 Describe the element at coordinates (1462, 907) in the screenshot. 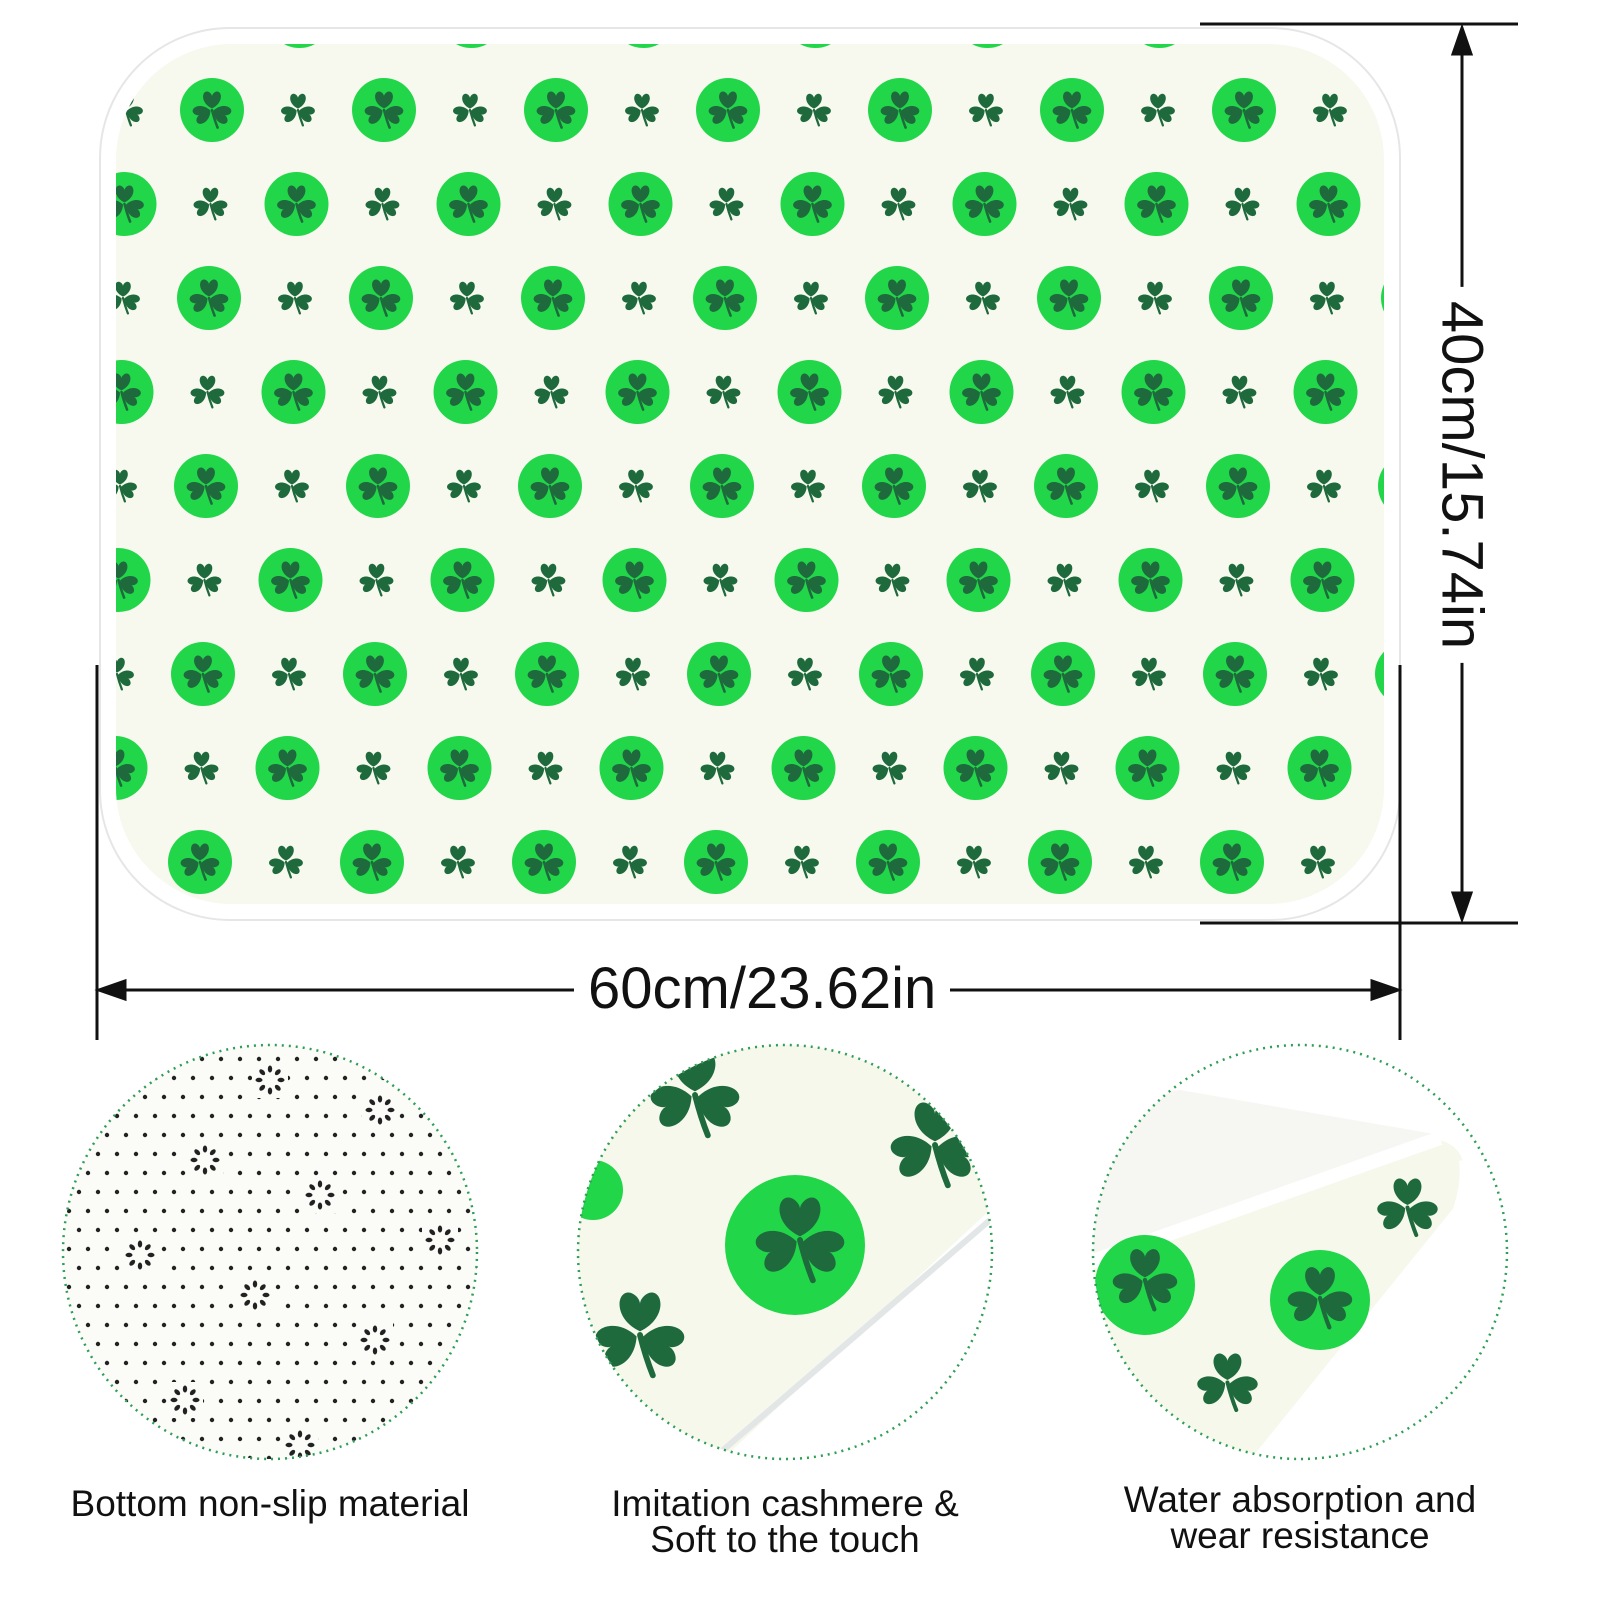

I see `arrow-icon` at that location.